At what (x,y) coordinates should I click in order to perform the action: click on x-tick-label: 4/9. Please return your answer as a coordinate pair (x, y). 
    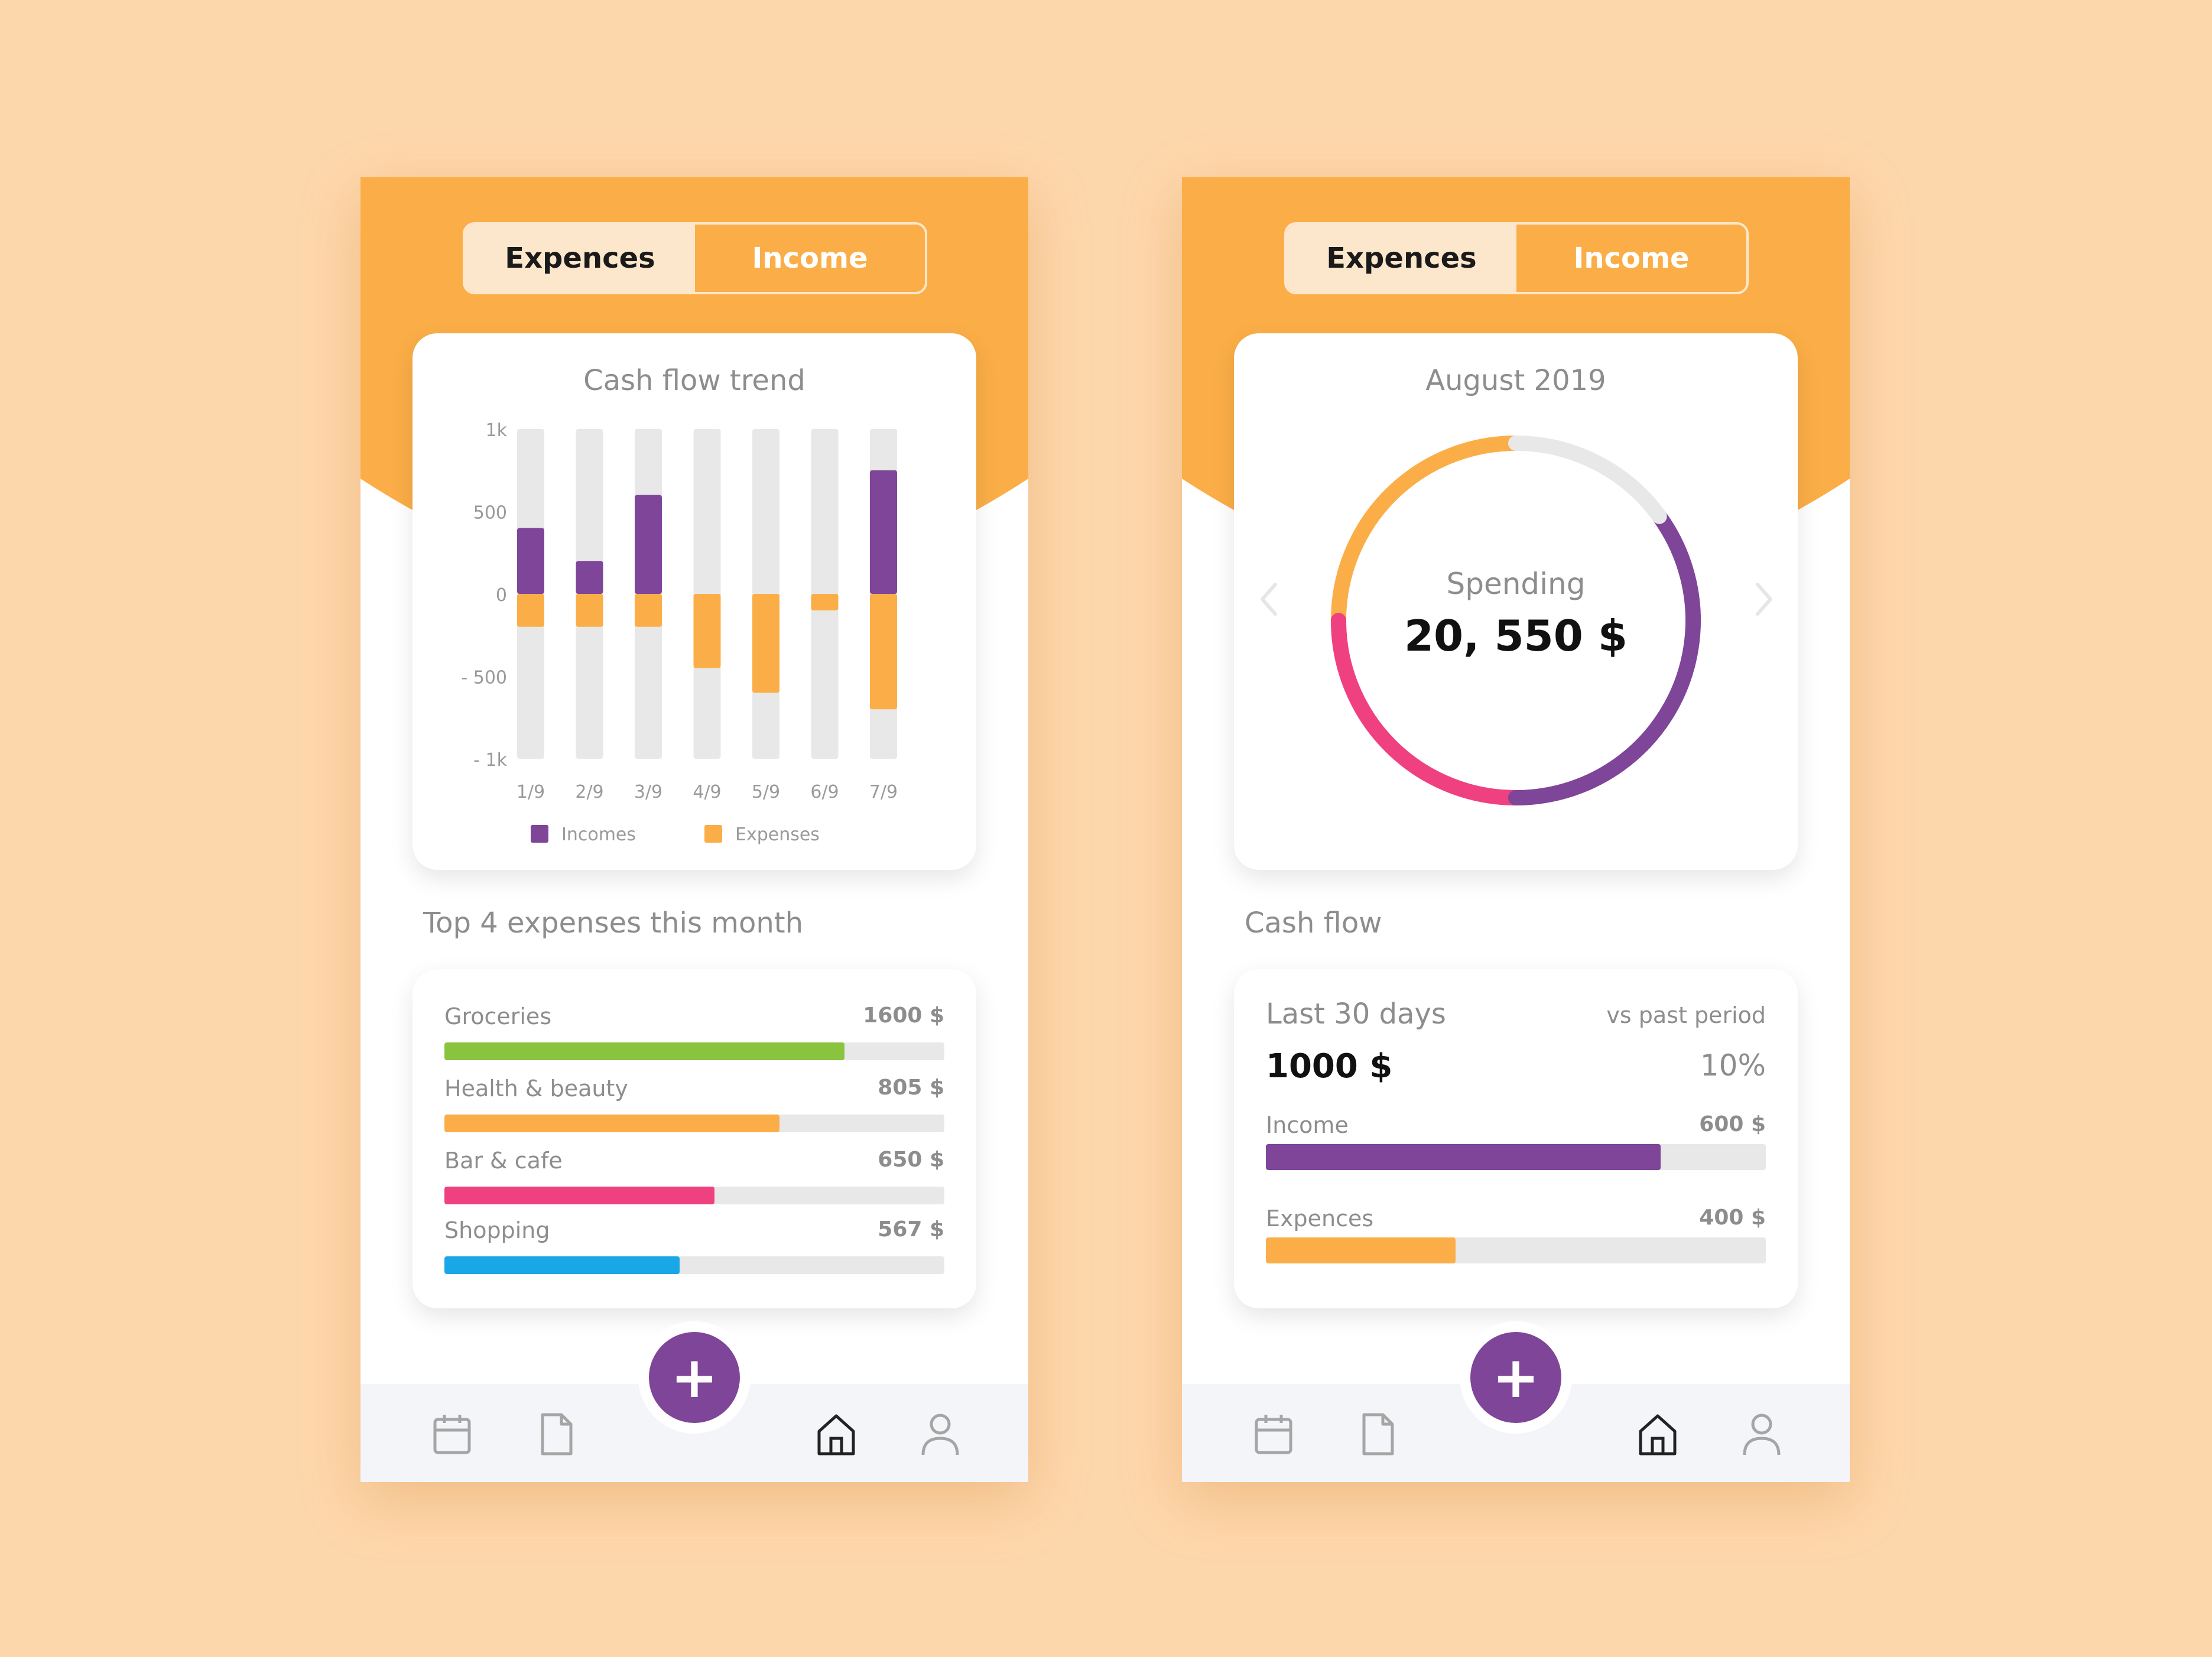
    Looking at the image, I should click on (707, 792).